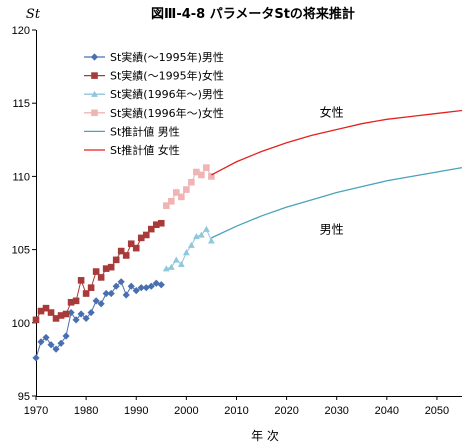 This screenshot has height=444, width=467. I want to click on x-ticks: 1970 1980 1990 2000 2010 2020 2030 2040 2050, so click(236, 406).